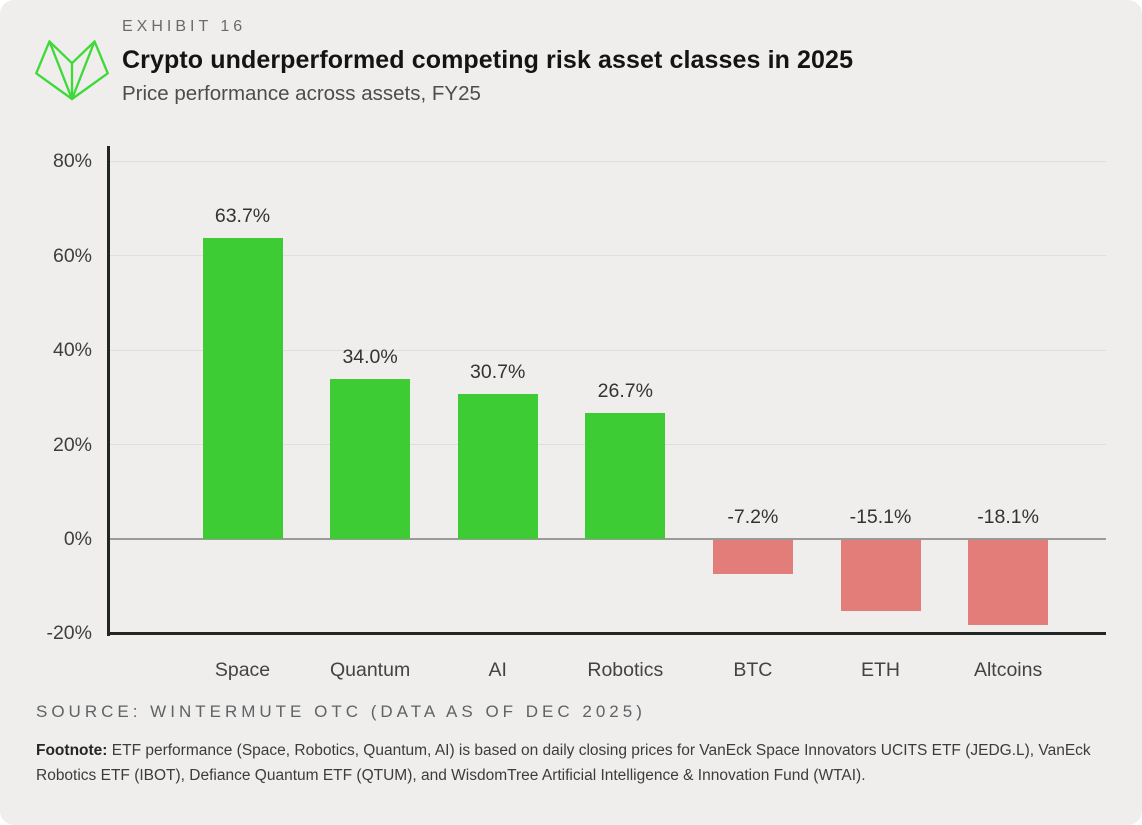 The image size is (1142, 825). I want to click on category-label: BTC, so click(753, 670).